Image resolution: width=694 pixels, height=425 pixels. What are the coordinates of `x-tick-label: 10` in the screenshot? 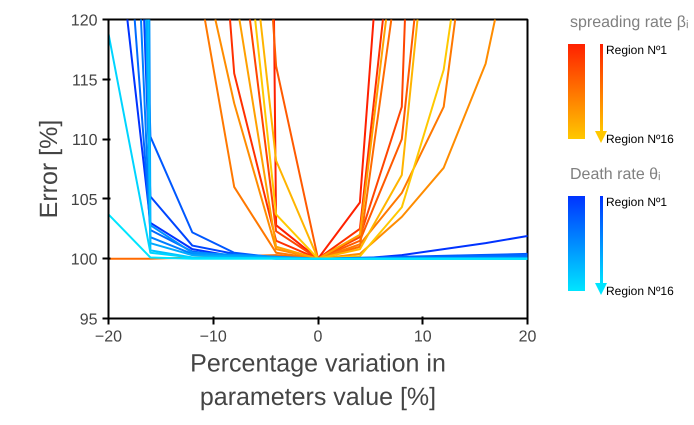 It's located at (423, 337).